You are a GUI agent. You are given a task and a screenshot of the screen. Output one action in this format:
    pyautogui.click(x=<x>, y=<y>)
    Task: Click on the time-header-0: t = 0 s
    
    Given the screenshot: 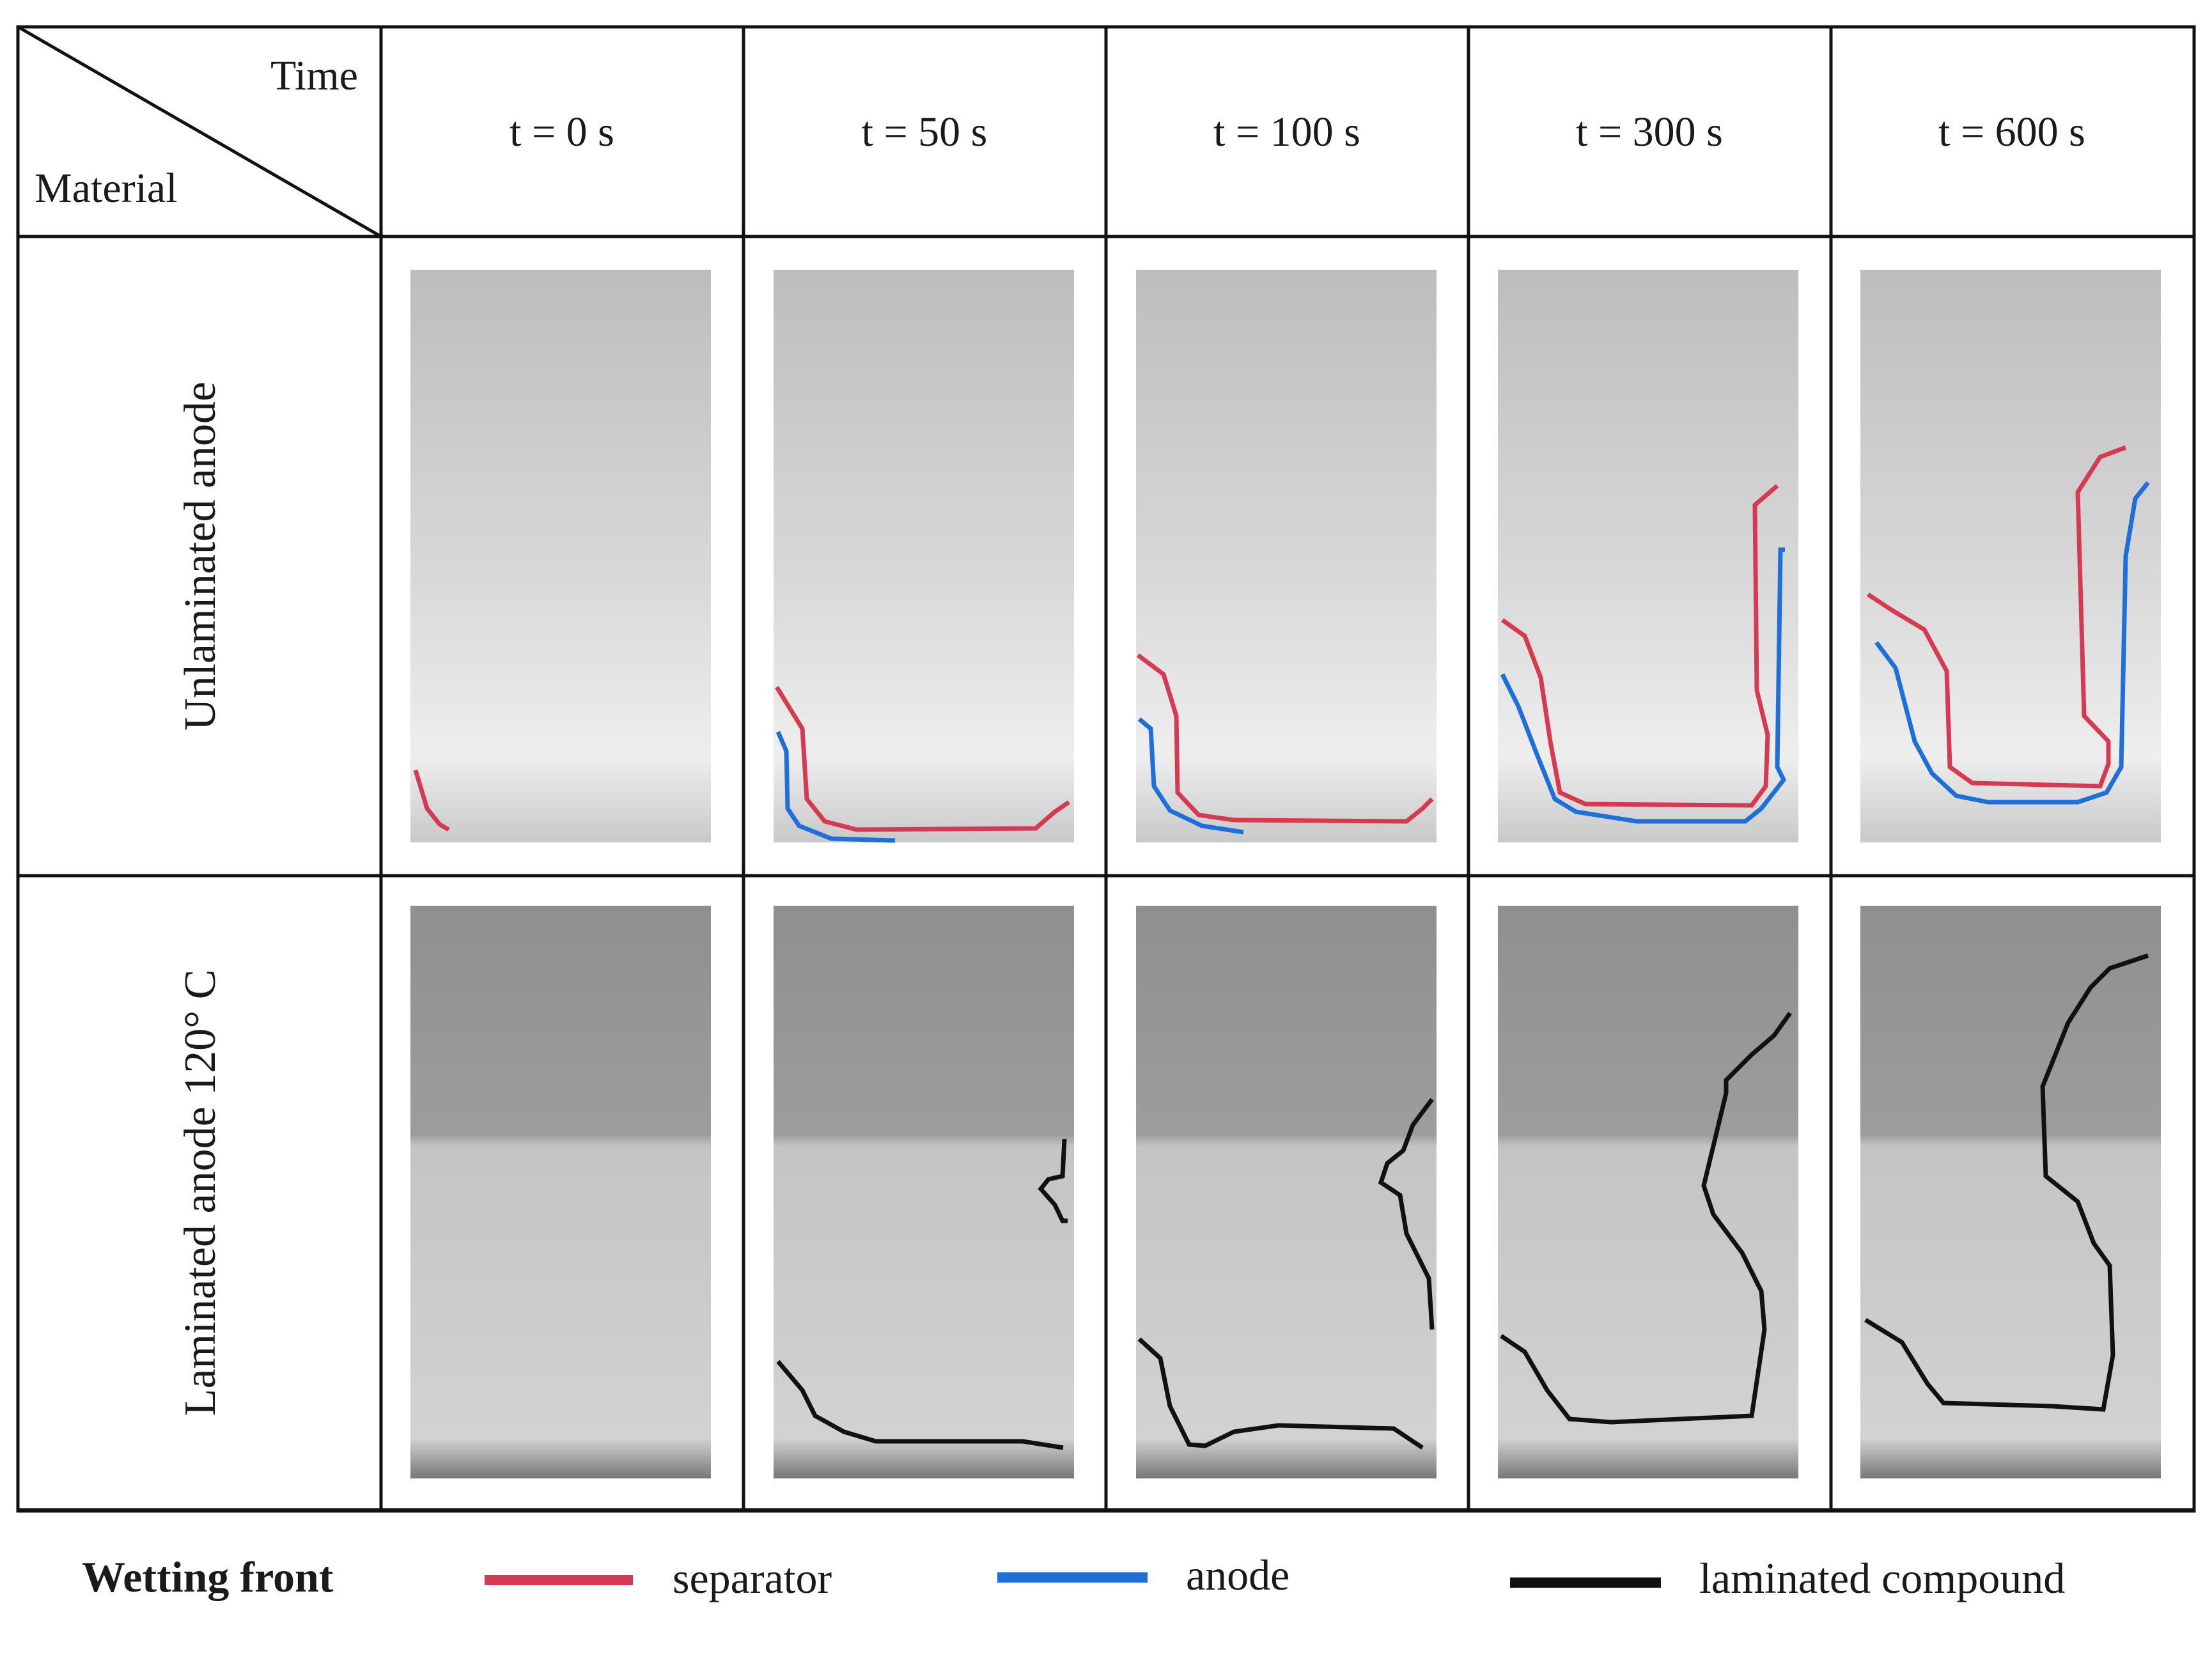 What is the action you would take?
    pyautogui.click(x=562, y=132)
    